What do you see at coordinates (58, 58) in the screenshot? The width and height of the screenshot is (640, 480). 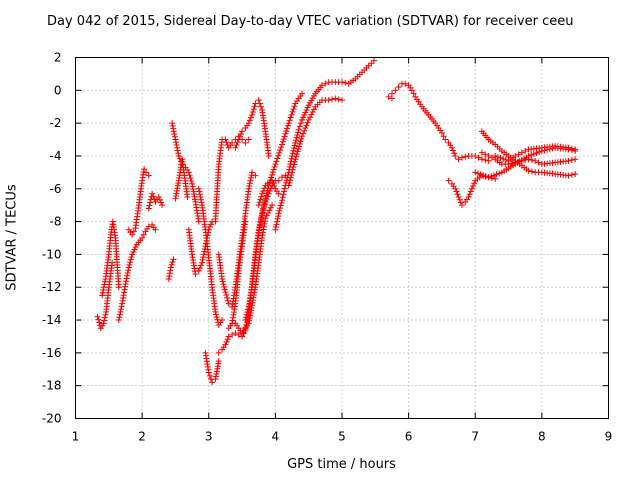 I see `y-tick-label: 2` at bounding box center [58, 58].